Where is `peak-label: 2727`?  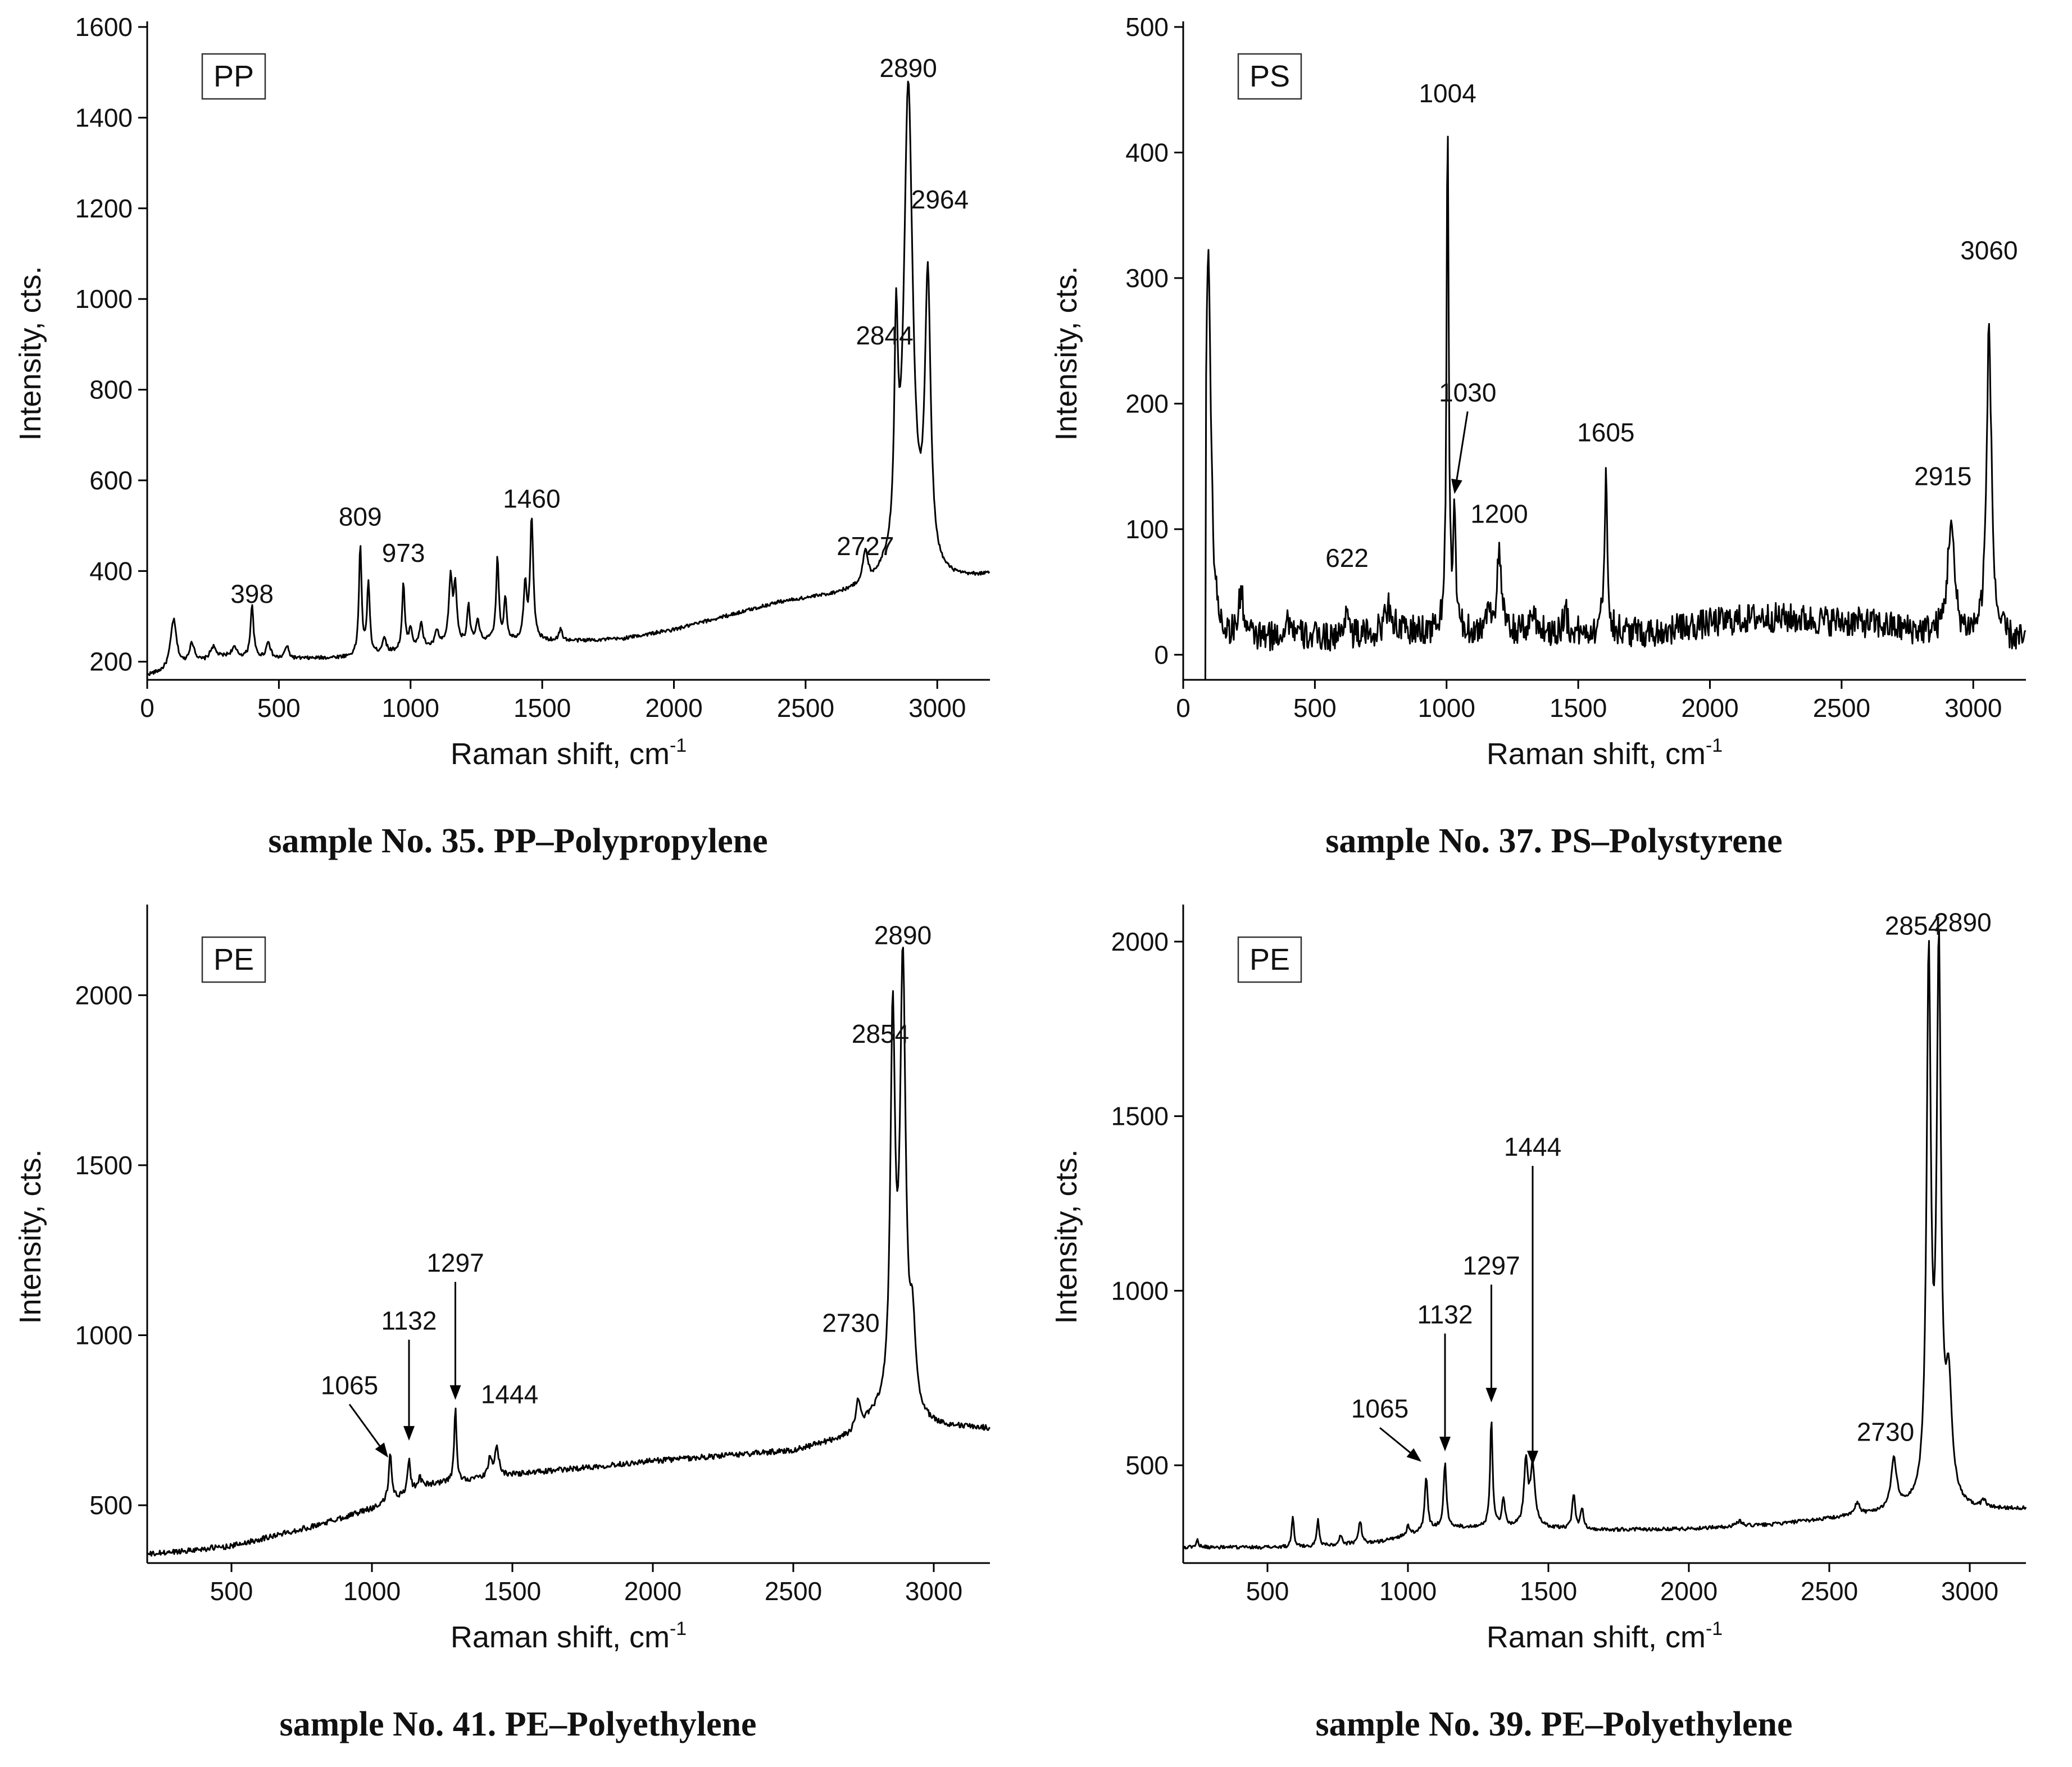
peak-label: 2727 is located at coordinates (865, 546).